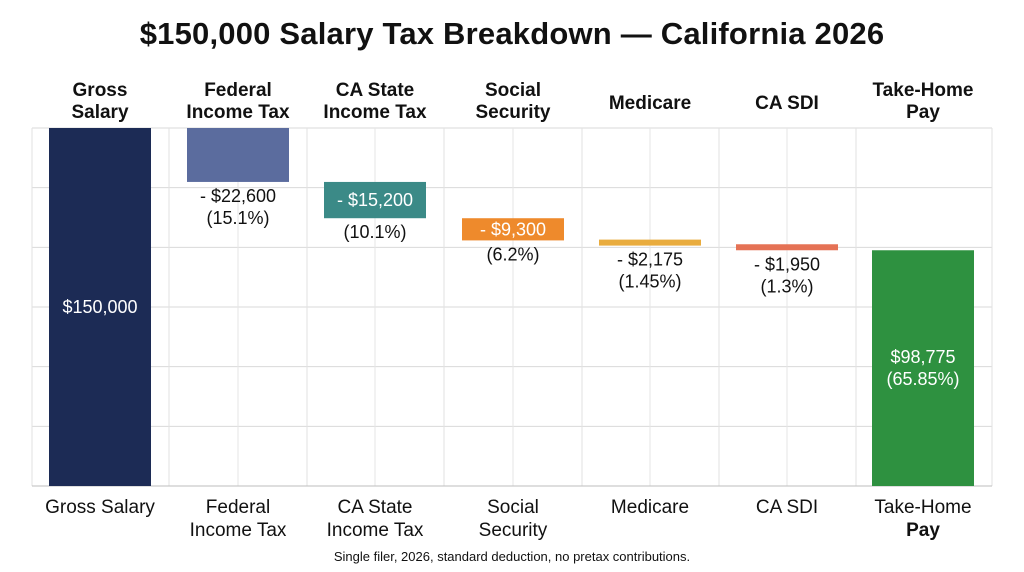  I want to click on top-label-state: Income Tax, so click(375, 112).